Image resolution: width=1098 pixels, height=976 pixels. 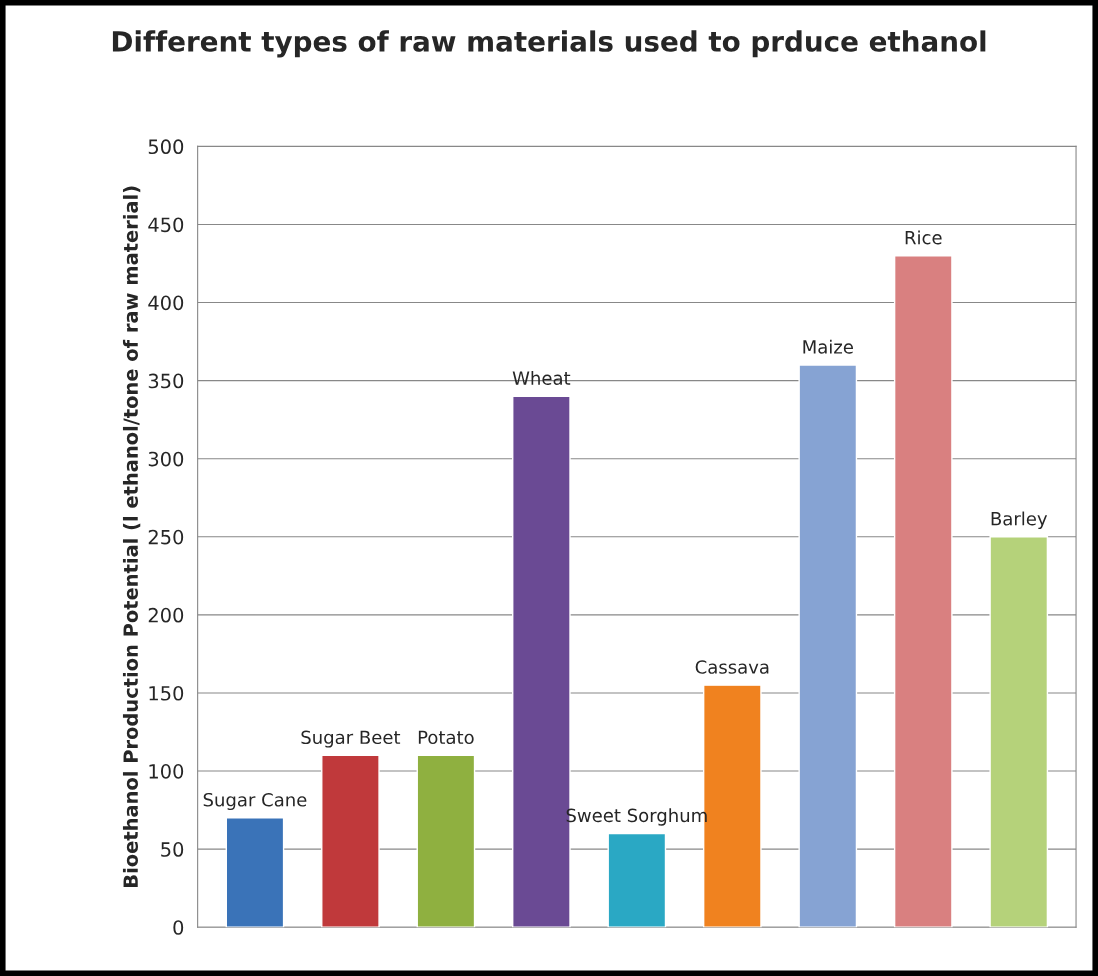 What do you see at coordinates (166, 225) in the screenshot?
I see `y-tick-label: 450` at bounding box center [166, 225].